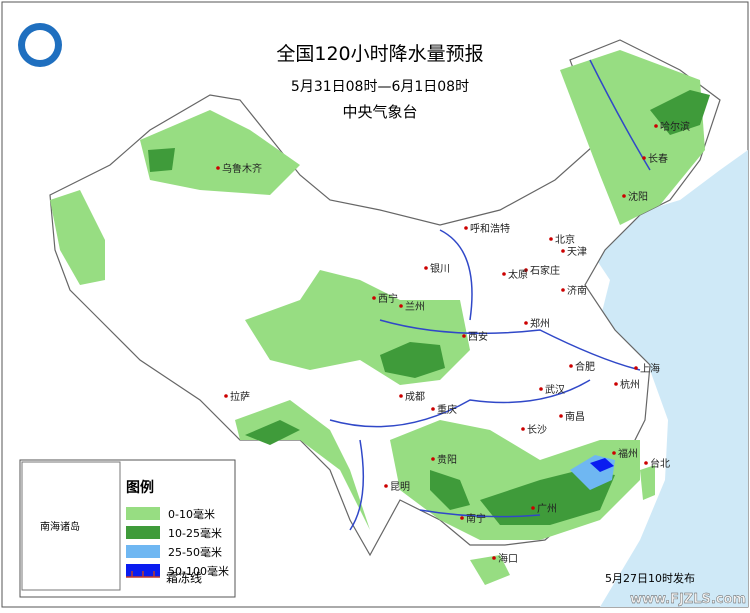  What do you see at coordinates (240, 396) in the screenshot?
I see `city-label: 拉萨` at bounding box center [240, 396].